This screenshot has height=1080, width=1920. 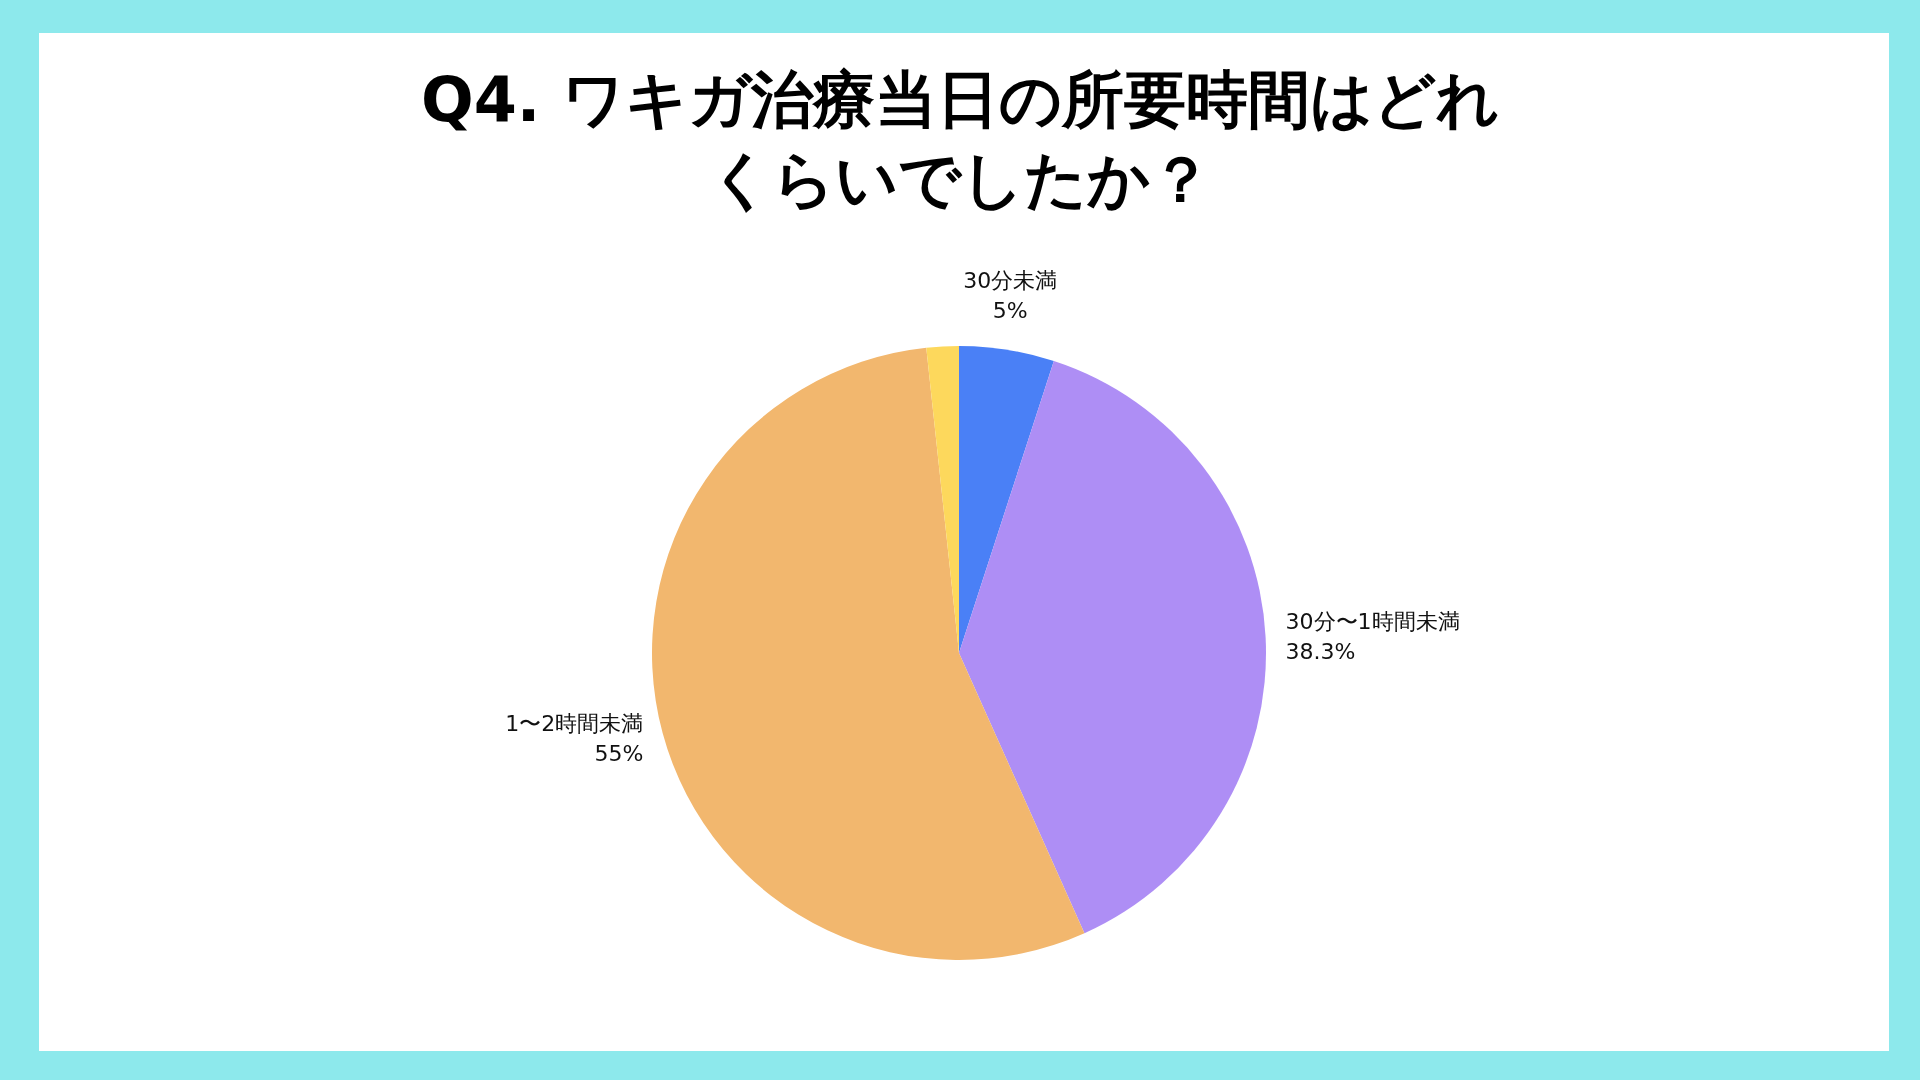 What do you see at coordinates (1372, 621) in the screenshot?
I see `slice-label: 30分〜1時間未満` at bounding box center [1372, 621].